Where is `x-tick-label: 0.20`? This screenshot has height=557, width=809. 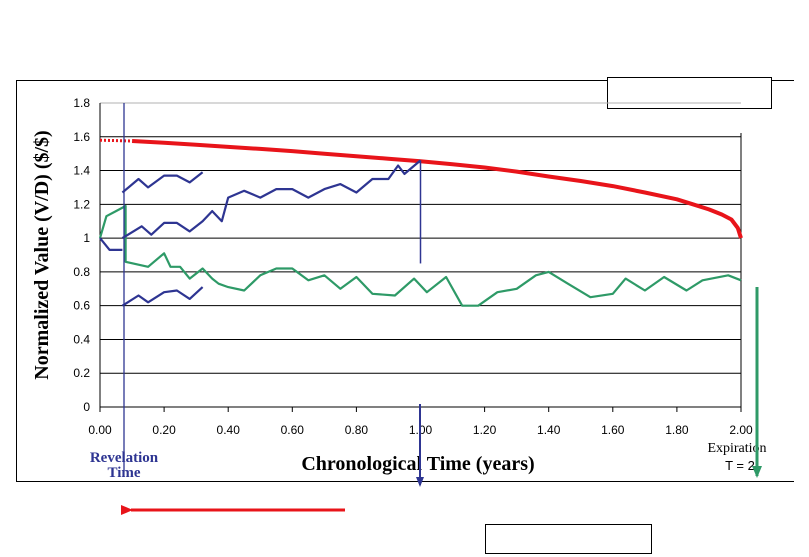
x-tick-label: 0.20 is located at coordinates (164, 430).